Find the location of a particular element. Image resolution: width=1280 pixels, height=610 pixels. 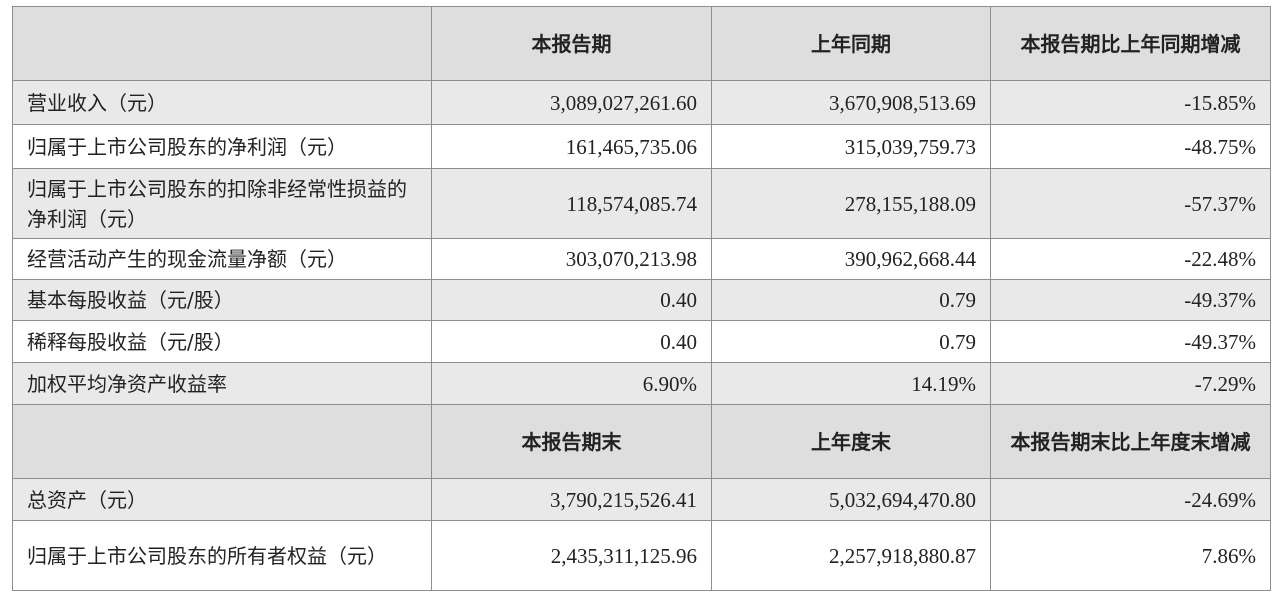

current-value: 3,790,215,526.41 is located at coordinates (571, 499).